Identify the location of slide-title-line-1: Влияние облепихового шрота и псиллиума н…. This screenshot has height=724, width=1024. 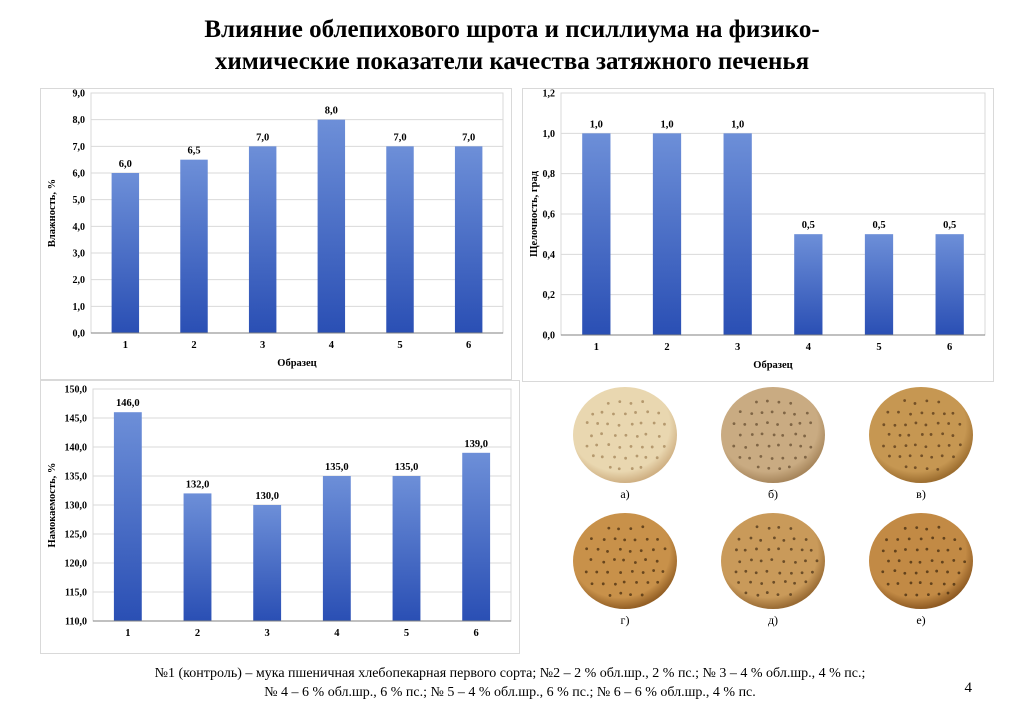
(512, 29).